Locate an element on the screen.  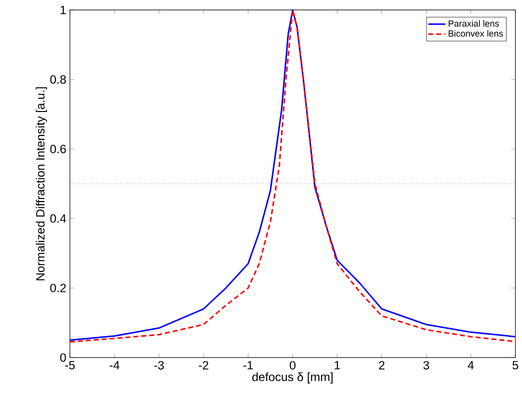
x-tick-label: 4 is located at coordinates (471, 365).